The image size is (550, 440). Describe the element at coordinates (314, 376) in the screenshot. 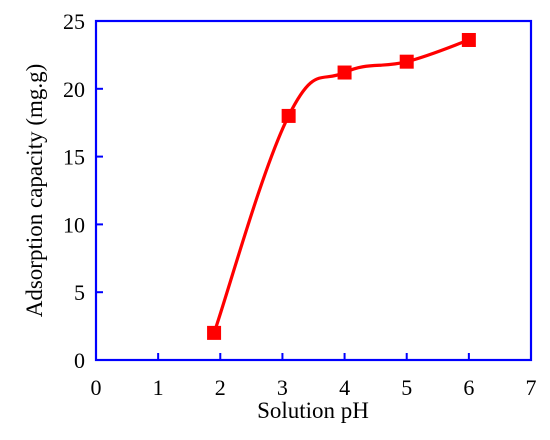

I see `x-axis-ticks: 0 1 2 3 4 5 6 7` at that location.